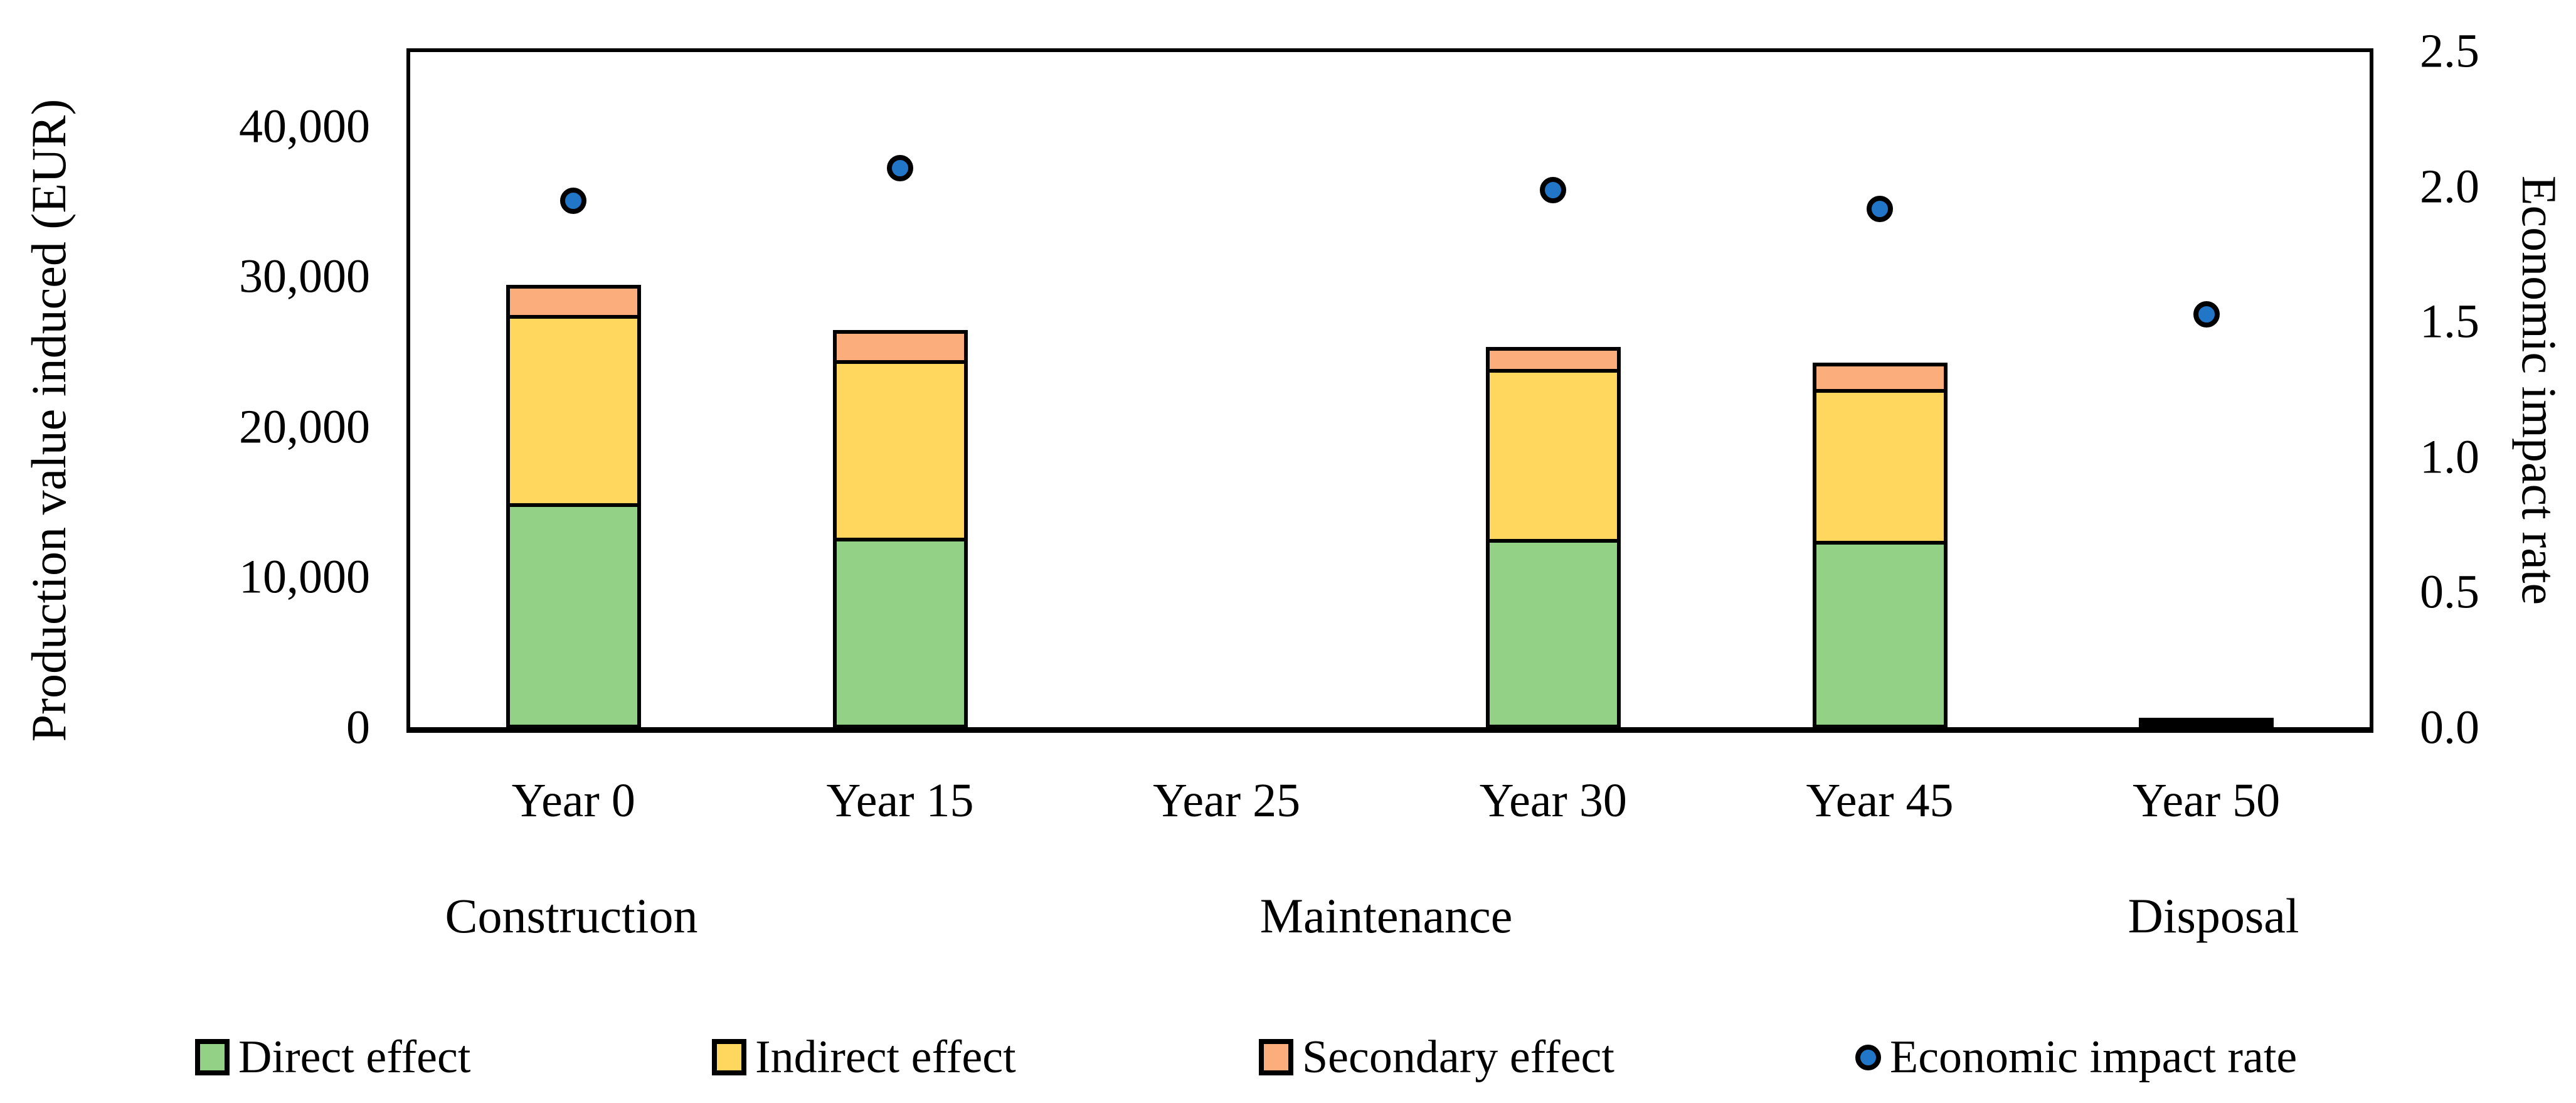 The image size is (2576, 1103). I want to click on phase-label-maintenance: Maintenance, so click(1386, 915).